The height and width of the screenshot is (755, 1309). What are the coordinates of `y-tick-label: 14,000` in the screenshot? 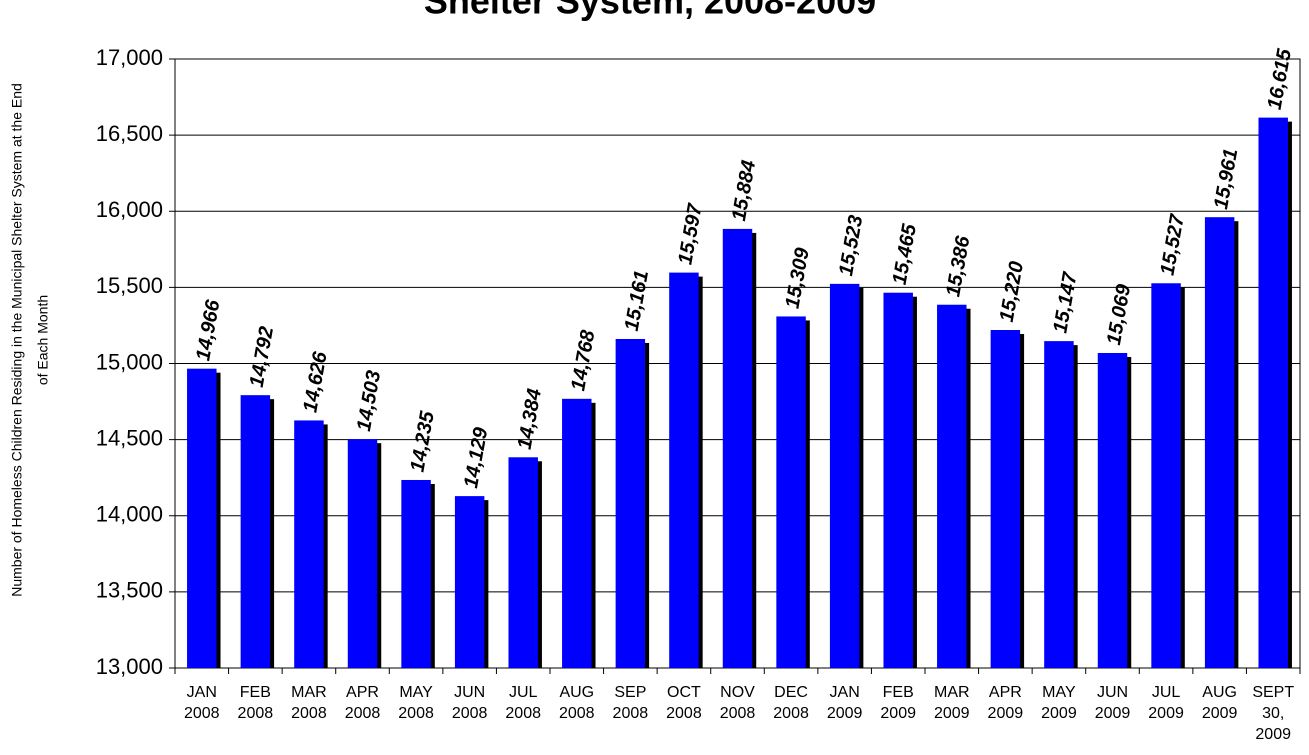 It's located at (129, 514).